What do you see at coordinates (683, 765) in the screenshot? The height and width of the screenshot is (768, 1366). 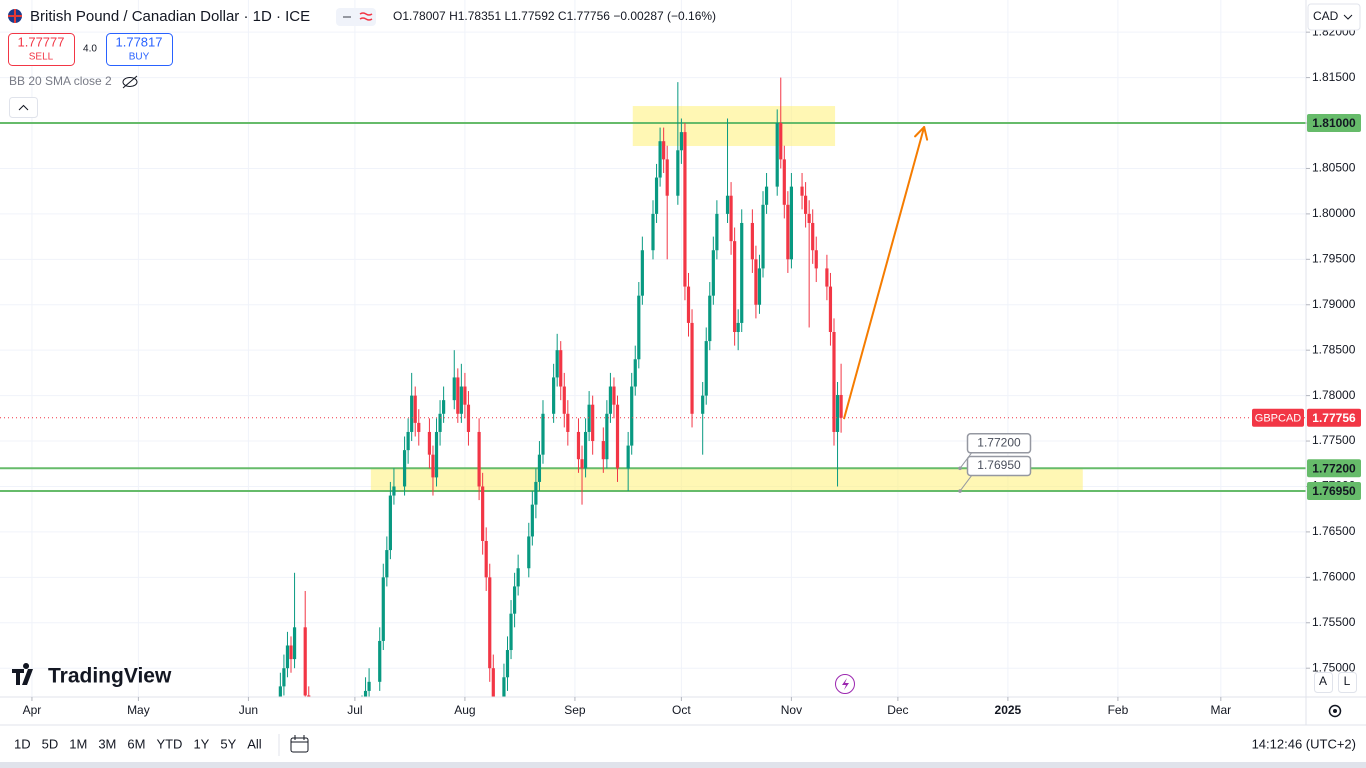 I see `bottom-strip` at bounding box center [683, 765].